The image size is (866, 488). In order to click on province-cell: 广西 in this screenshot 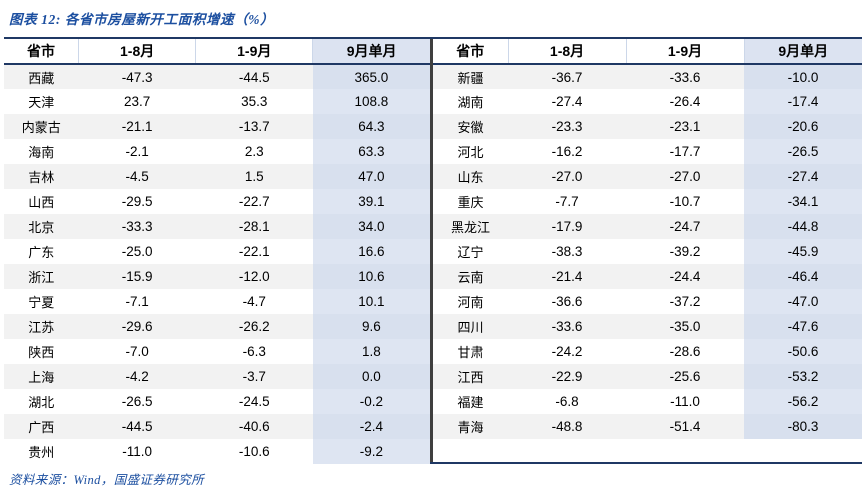, I will do `click(41, 426)`.